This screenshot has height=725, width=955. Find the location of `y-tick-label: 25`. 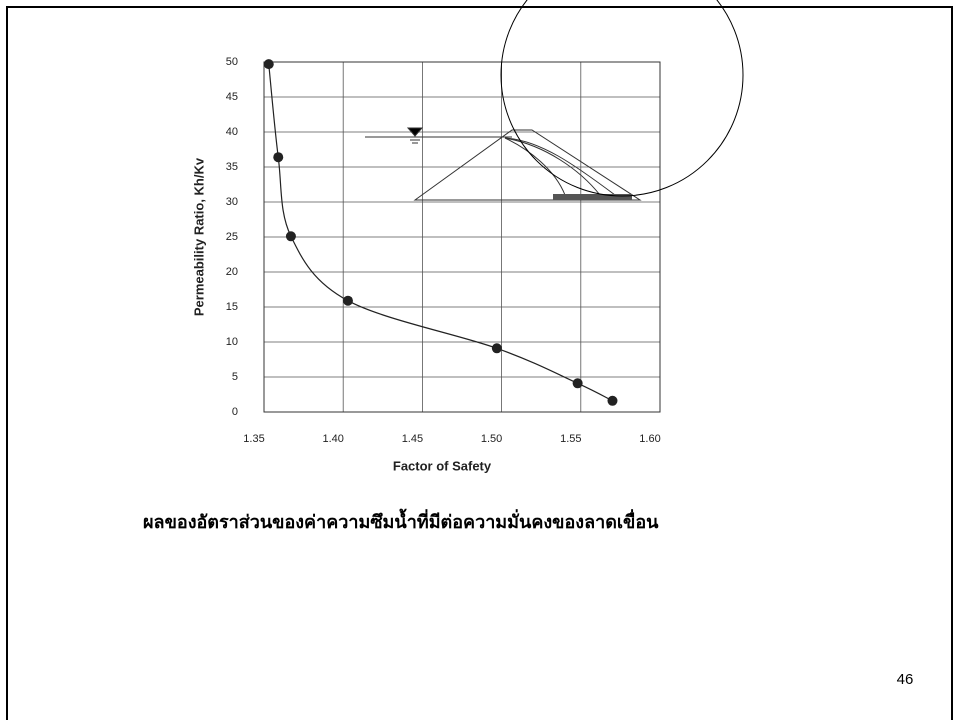

y-tick-label: 25 is located at coordinates (232, 237).